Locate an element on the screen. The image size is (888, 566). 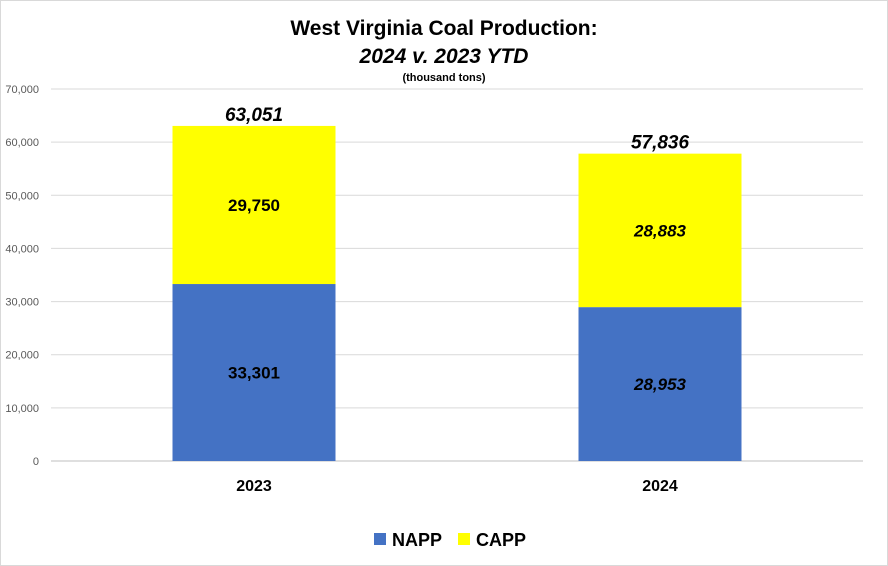
chart-unit-note: (thousand tons) is located at coordinates (443, 78).